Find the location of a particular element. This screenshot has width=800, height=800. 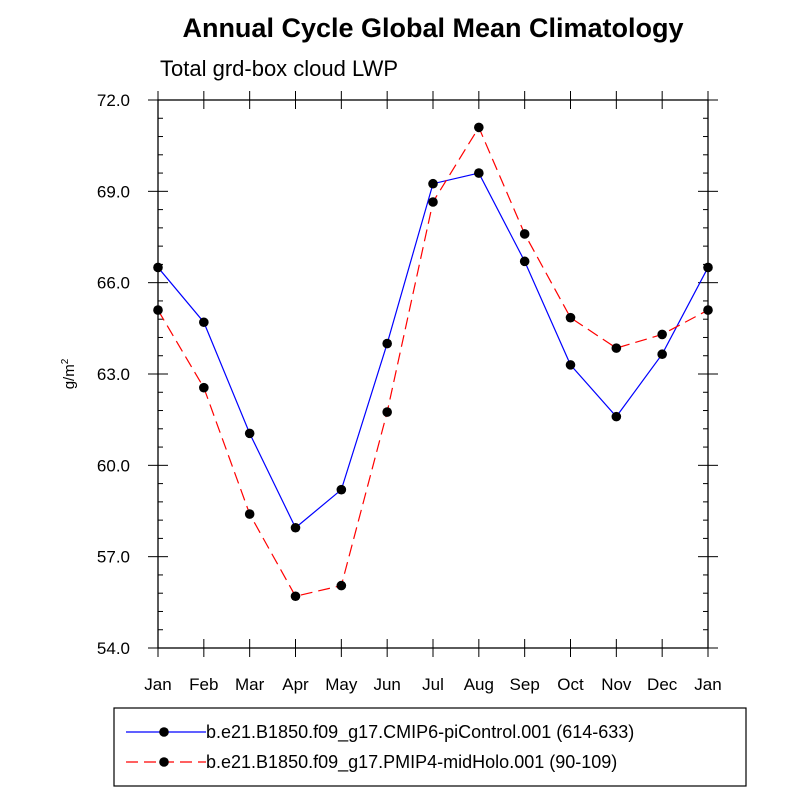

y-tick-label: 69.0 is located at coordinates (113, 191).